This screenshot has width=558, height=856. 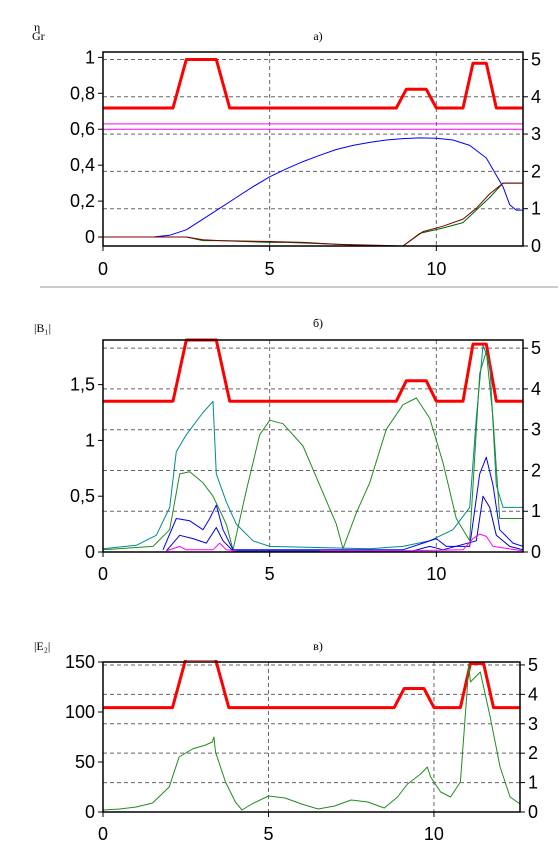 I want to click on panel-1-ytick-label: 0,4, so click(x=82, y=165).